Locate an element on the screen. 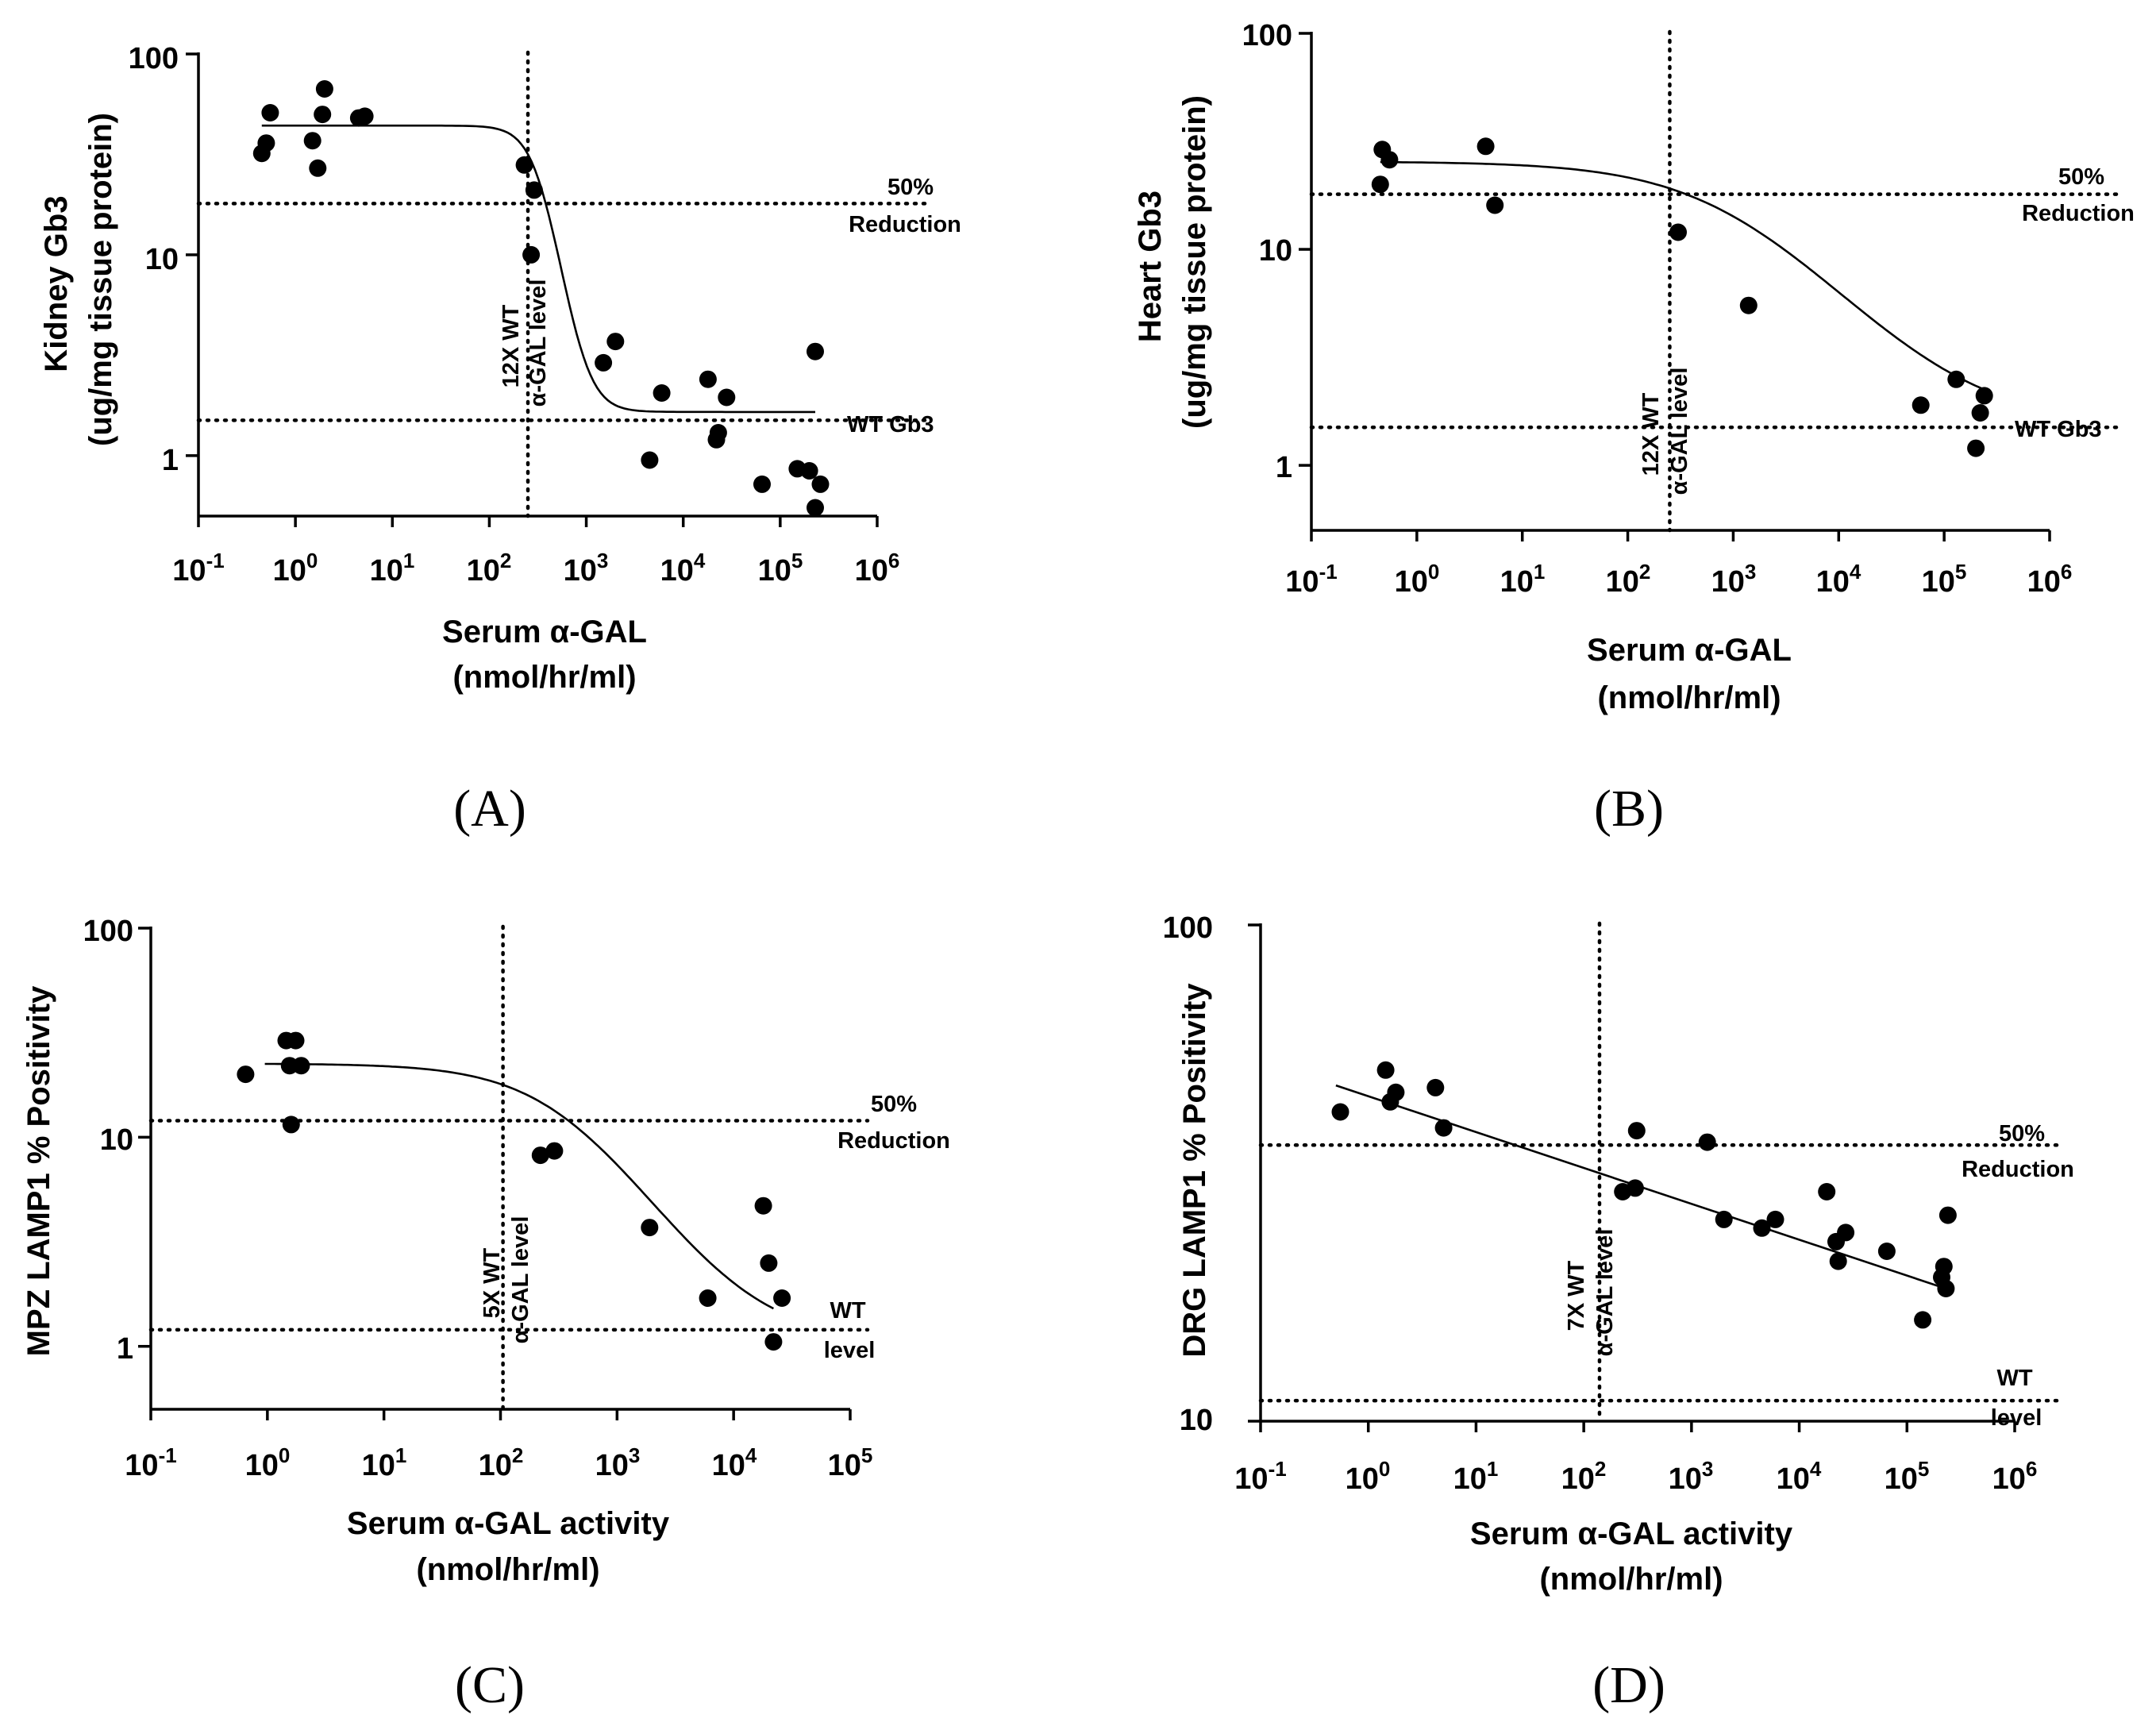 This screenshot has height=1734, width=2156. y-axis-title: Heart Gb3 (ug/mg tissue protein) is located at coordinates (1172, 262).